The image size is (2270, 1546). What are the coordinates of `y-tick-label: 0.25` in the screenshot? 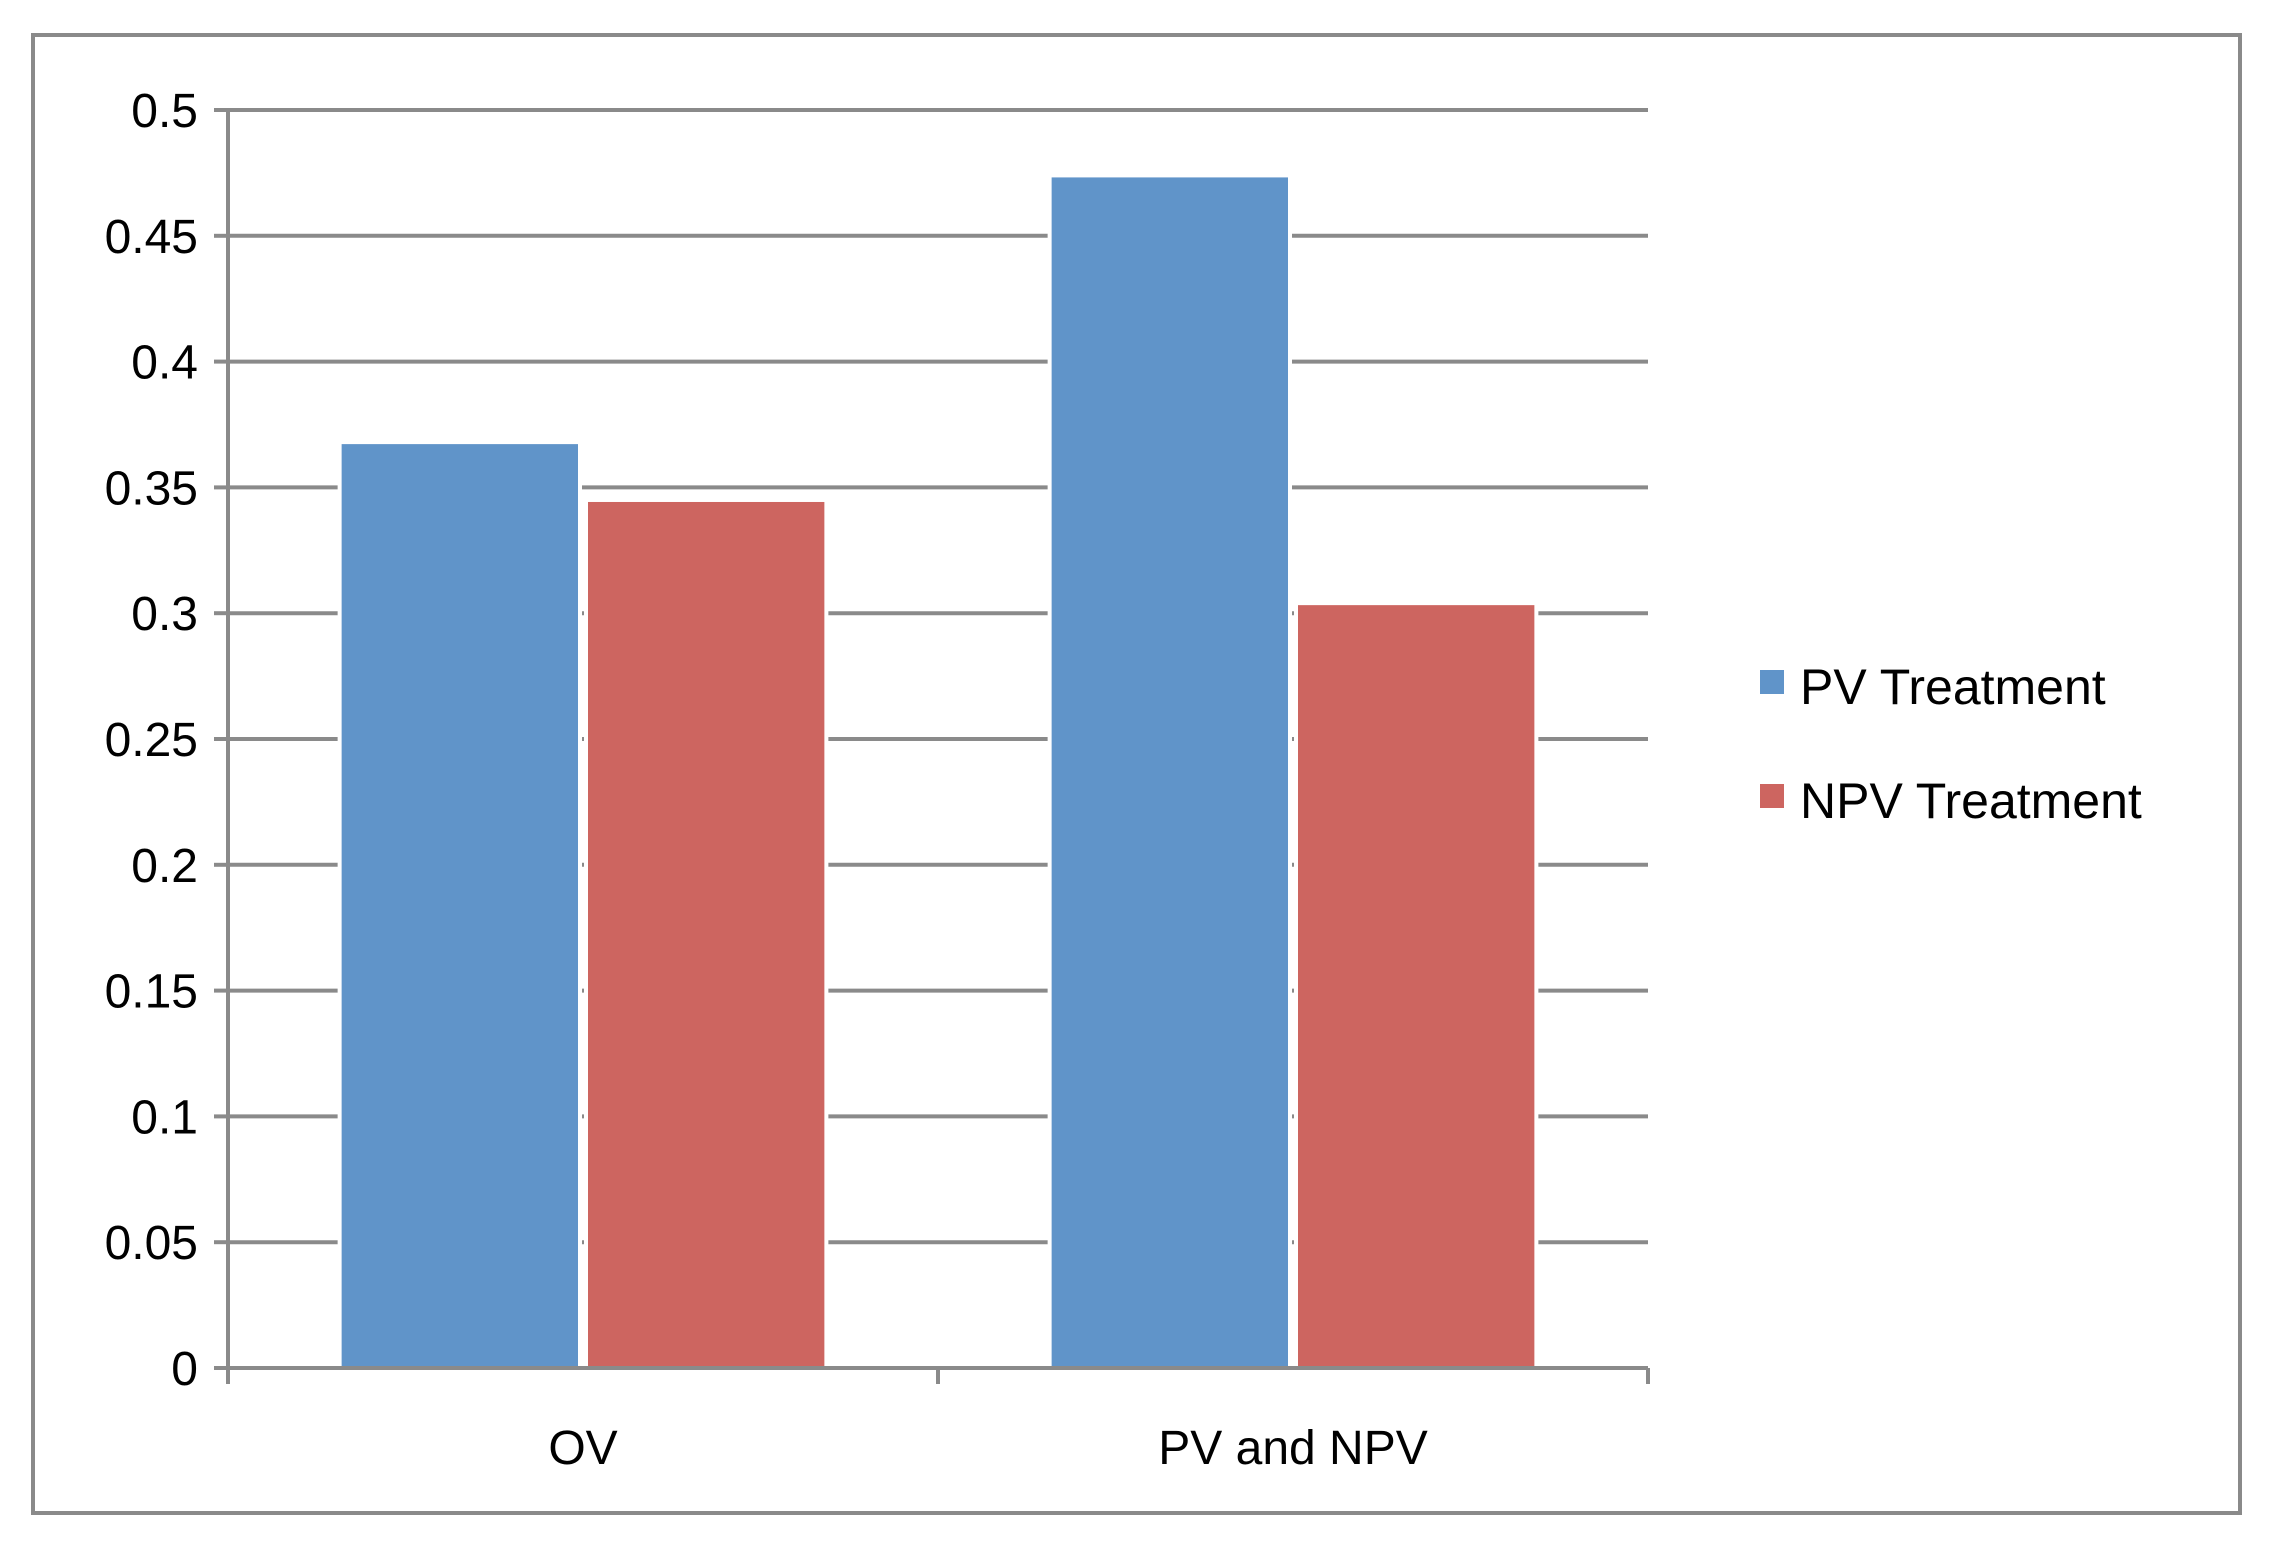 It's located at (151, 740).